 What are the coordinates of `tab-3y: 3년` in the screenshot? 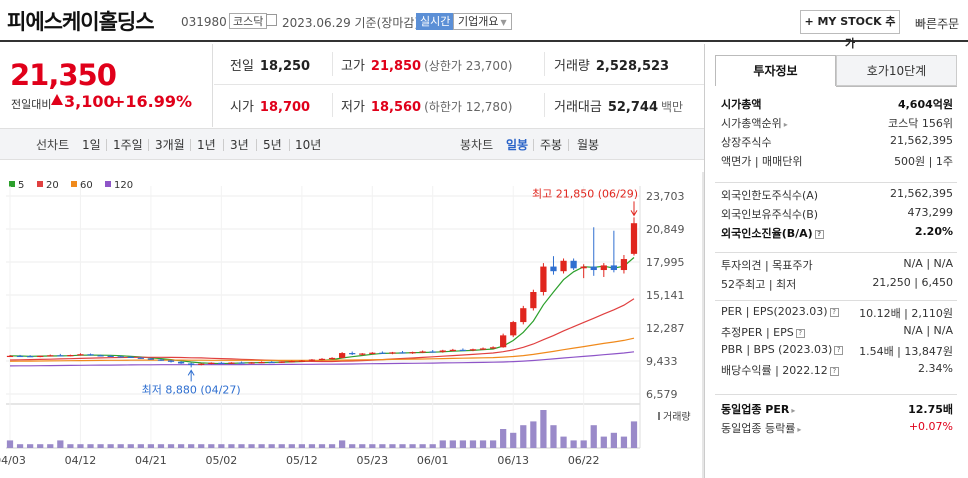 It's located at (239, 145).